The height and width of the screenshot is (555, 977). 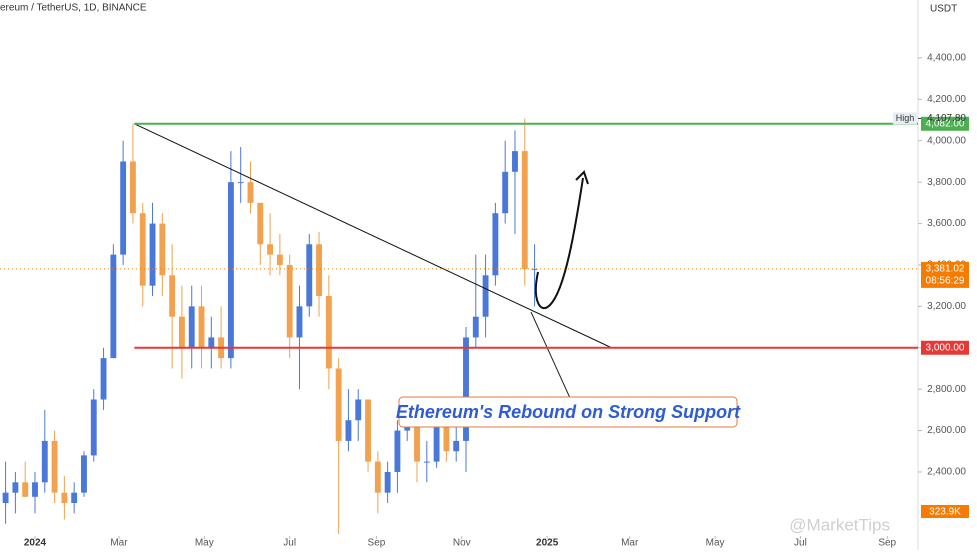 What do you see at coordinates (945, 269) in the screenshot?
I see `last-price-label: 3,381.02` at bounding box center [945, 269].